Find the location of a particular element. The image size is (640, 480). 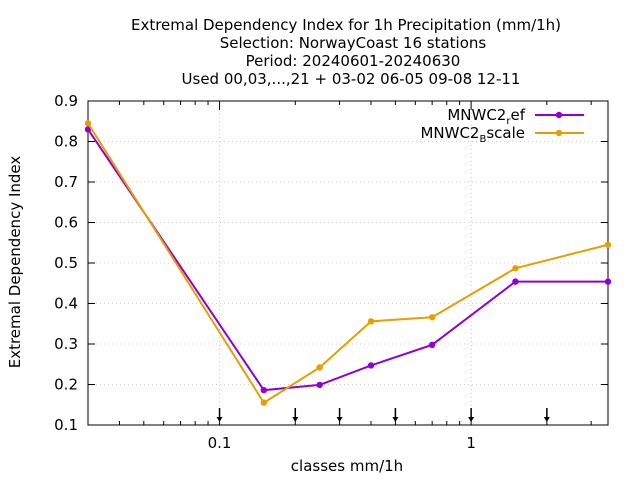

y-tick-label: 0.5 is located at coordinates (66, 263).